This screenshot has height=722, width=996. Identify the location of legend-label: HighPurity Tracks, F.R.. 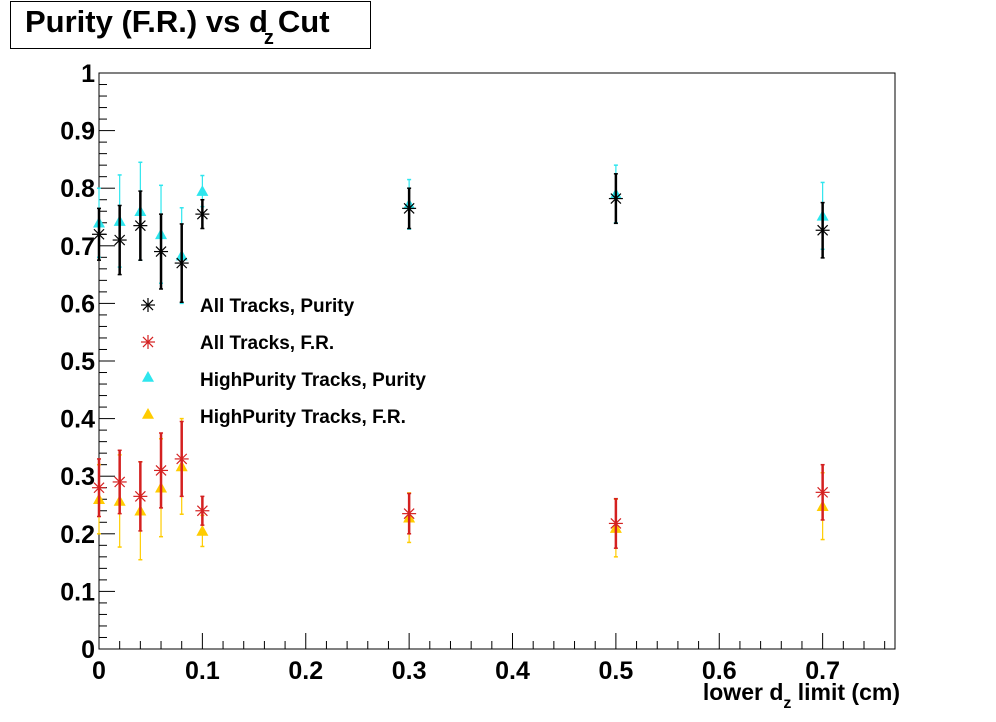
(303, 417).